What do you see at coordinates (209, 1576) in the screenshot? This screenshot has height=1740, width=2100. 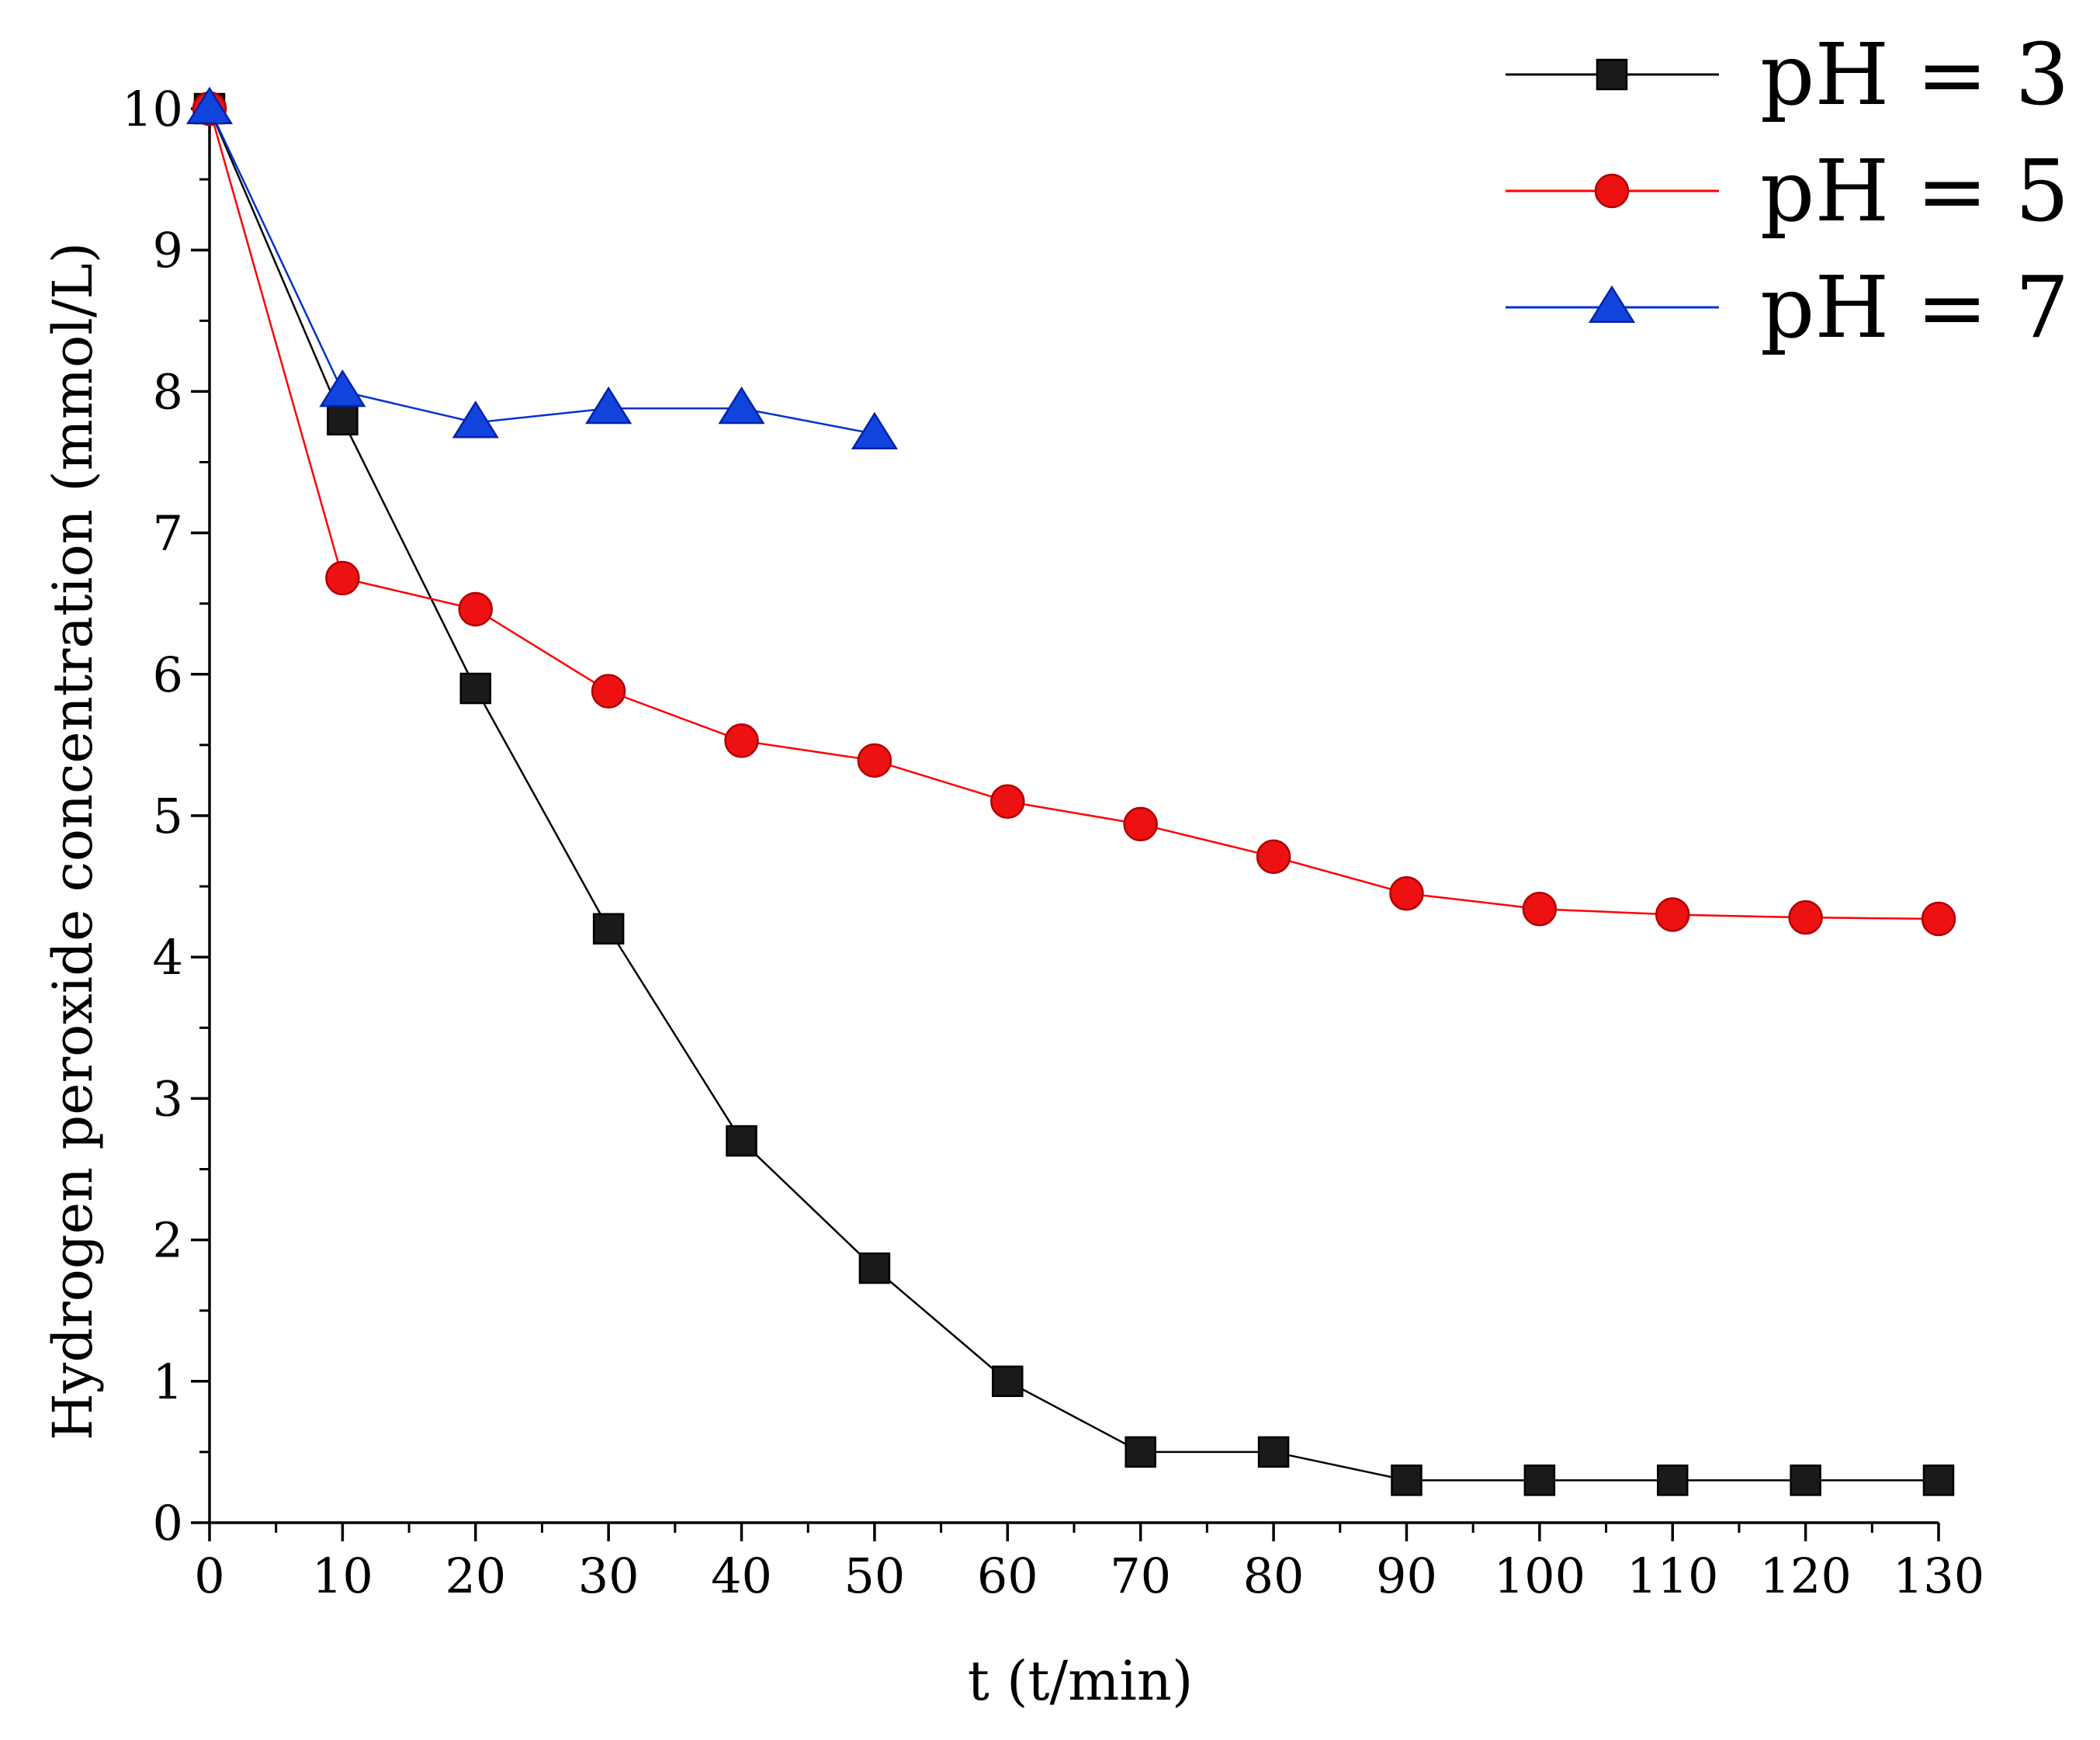 I see `x-tick-label: 0` at bounding box center [209, 1576].